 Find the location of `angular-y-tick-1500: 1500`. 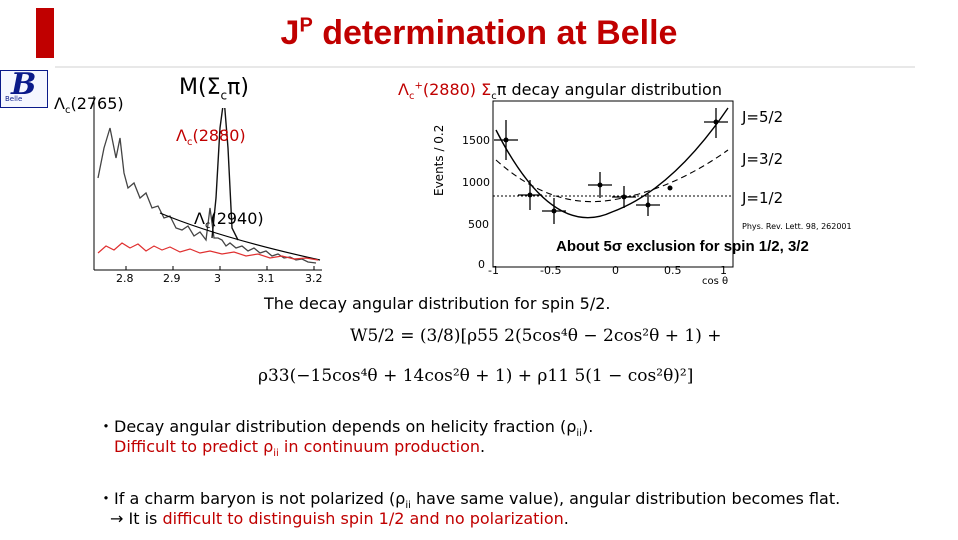

angular-y-tick-1500: 1500 is located at coordinates (476, 140).